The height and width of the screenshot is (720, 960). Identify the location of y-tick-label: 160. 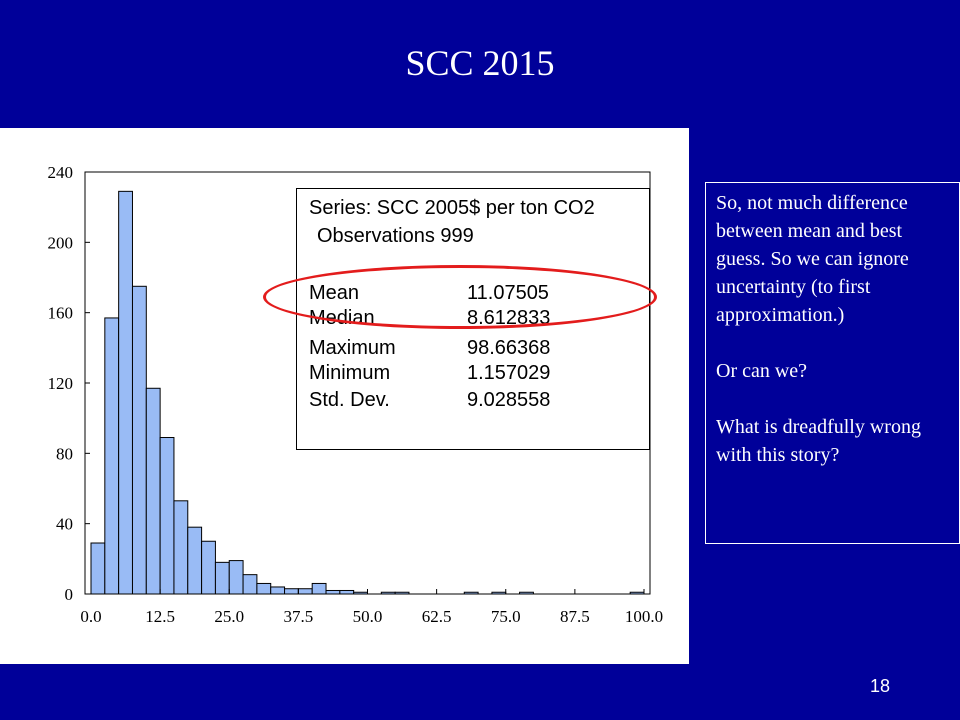
(61, 313).